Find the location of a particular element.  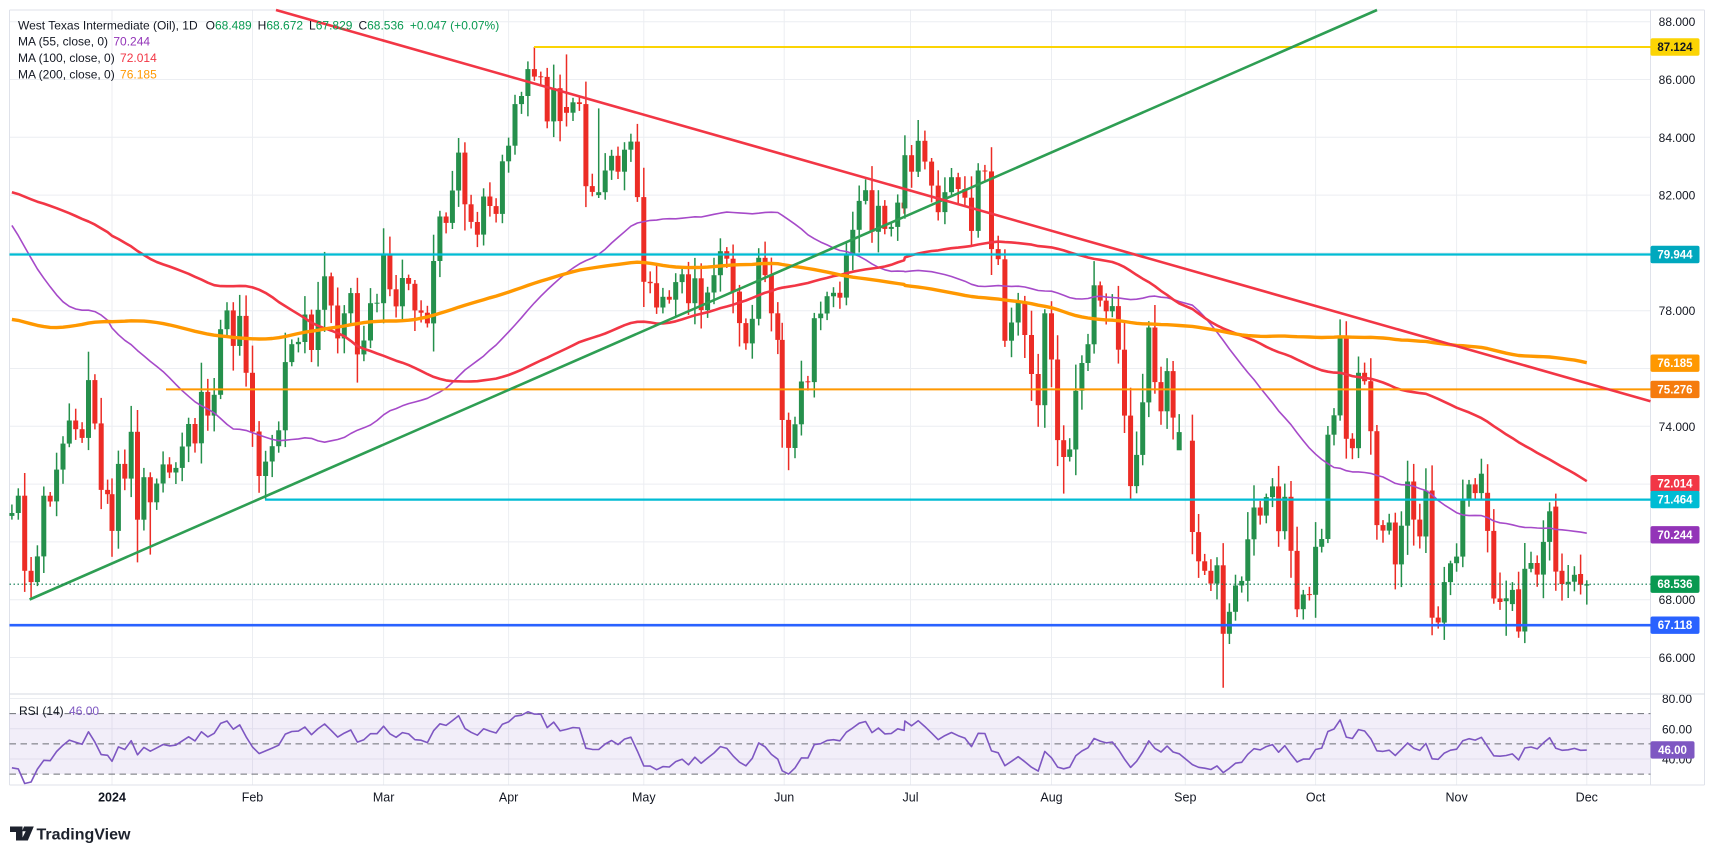

svg-text: May is located at coordinates (644, 798).